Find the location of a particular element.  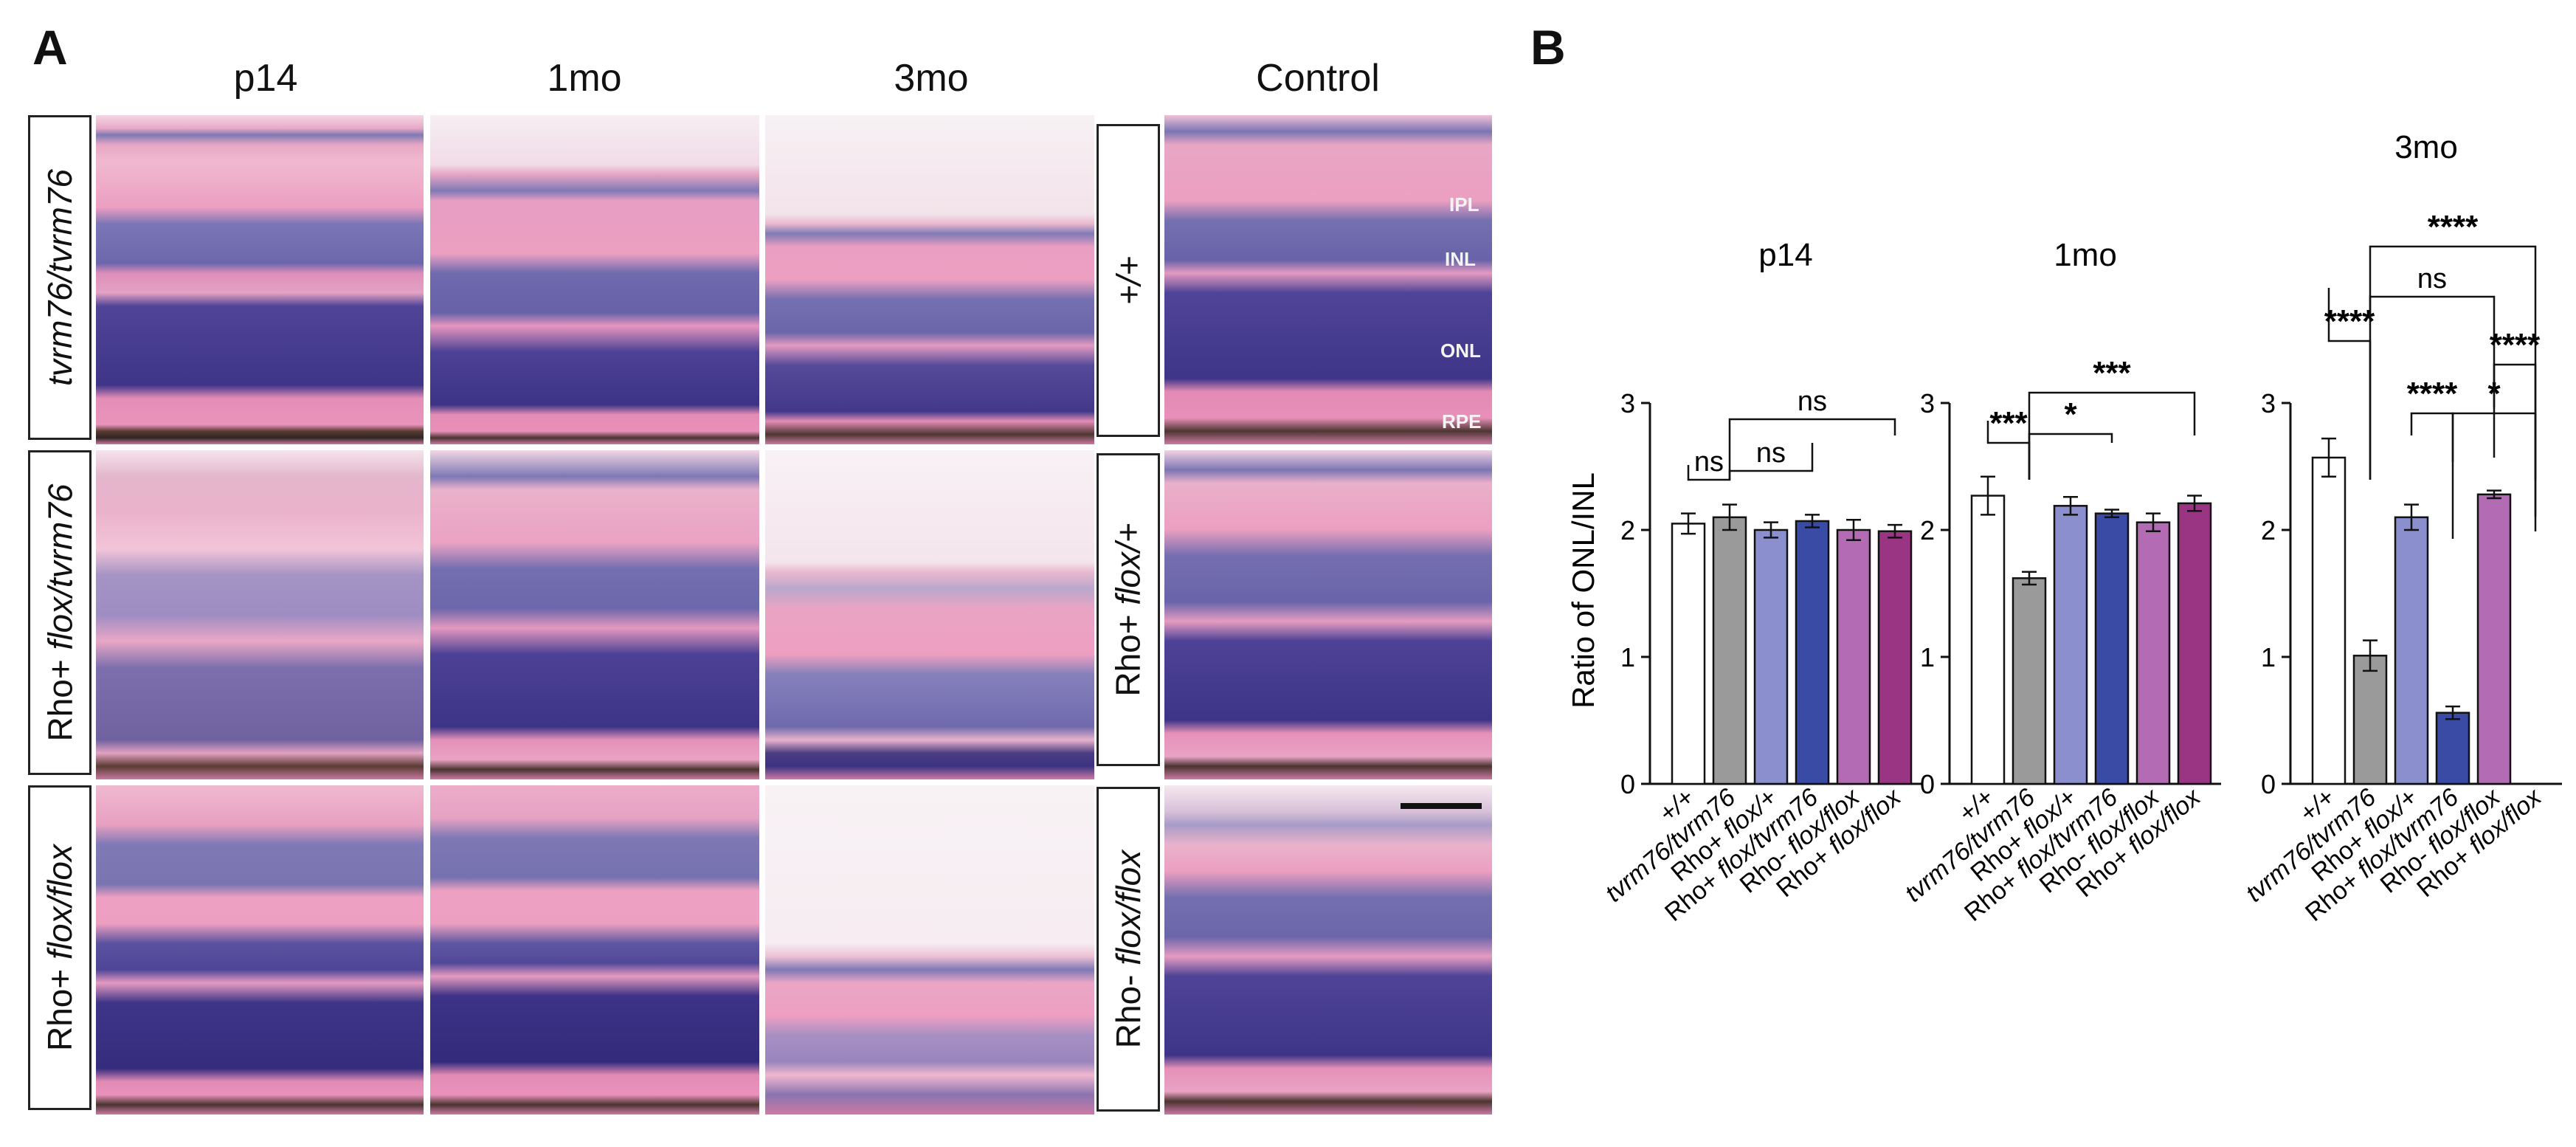

histology-p14-row2 is located at coordinates (260, 614).